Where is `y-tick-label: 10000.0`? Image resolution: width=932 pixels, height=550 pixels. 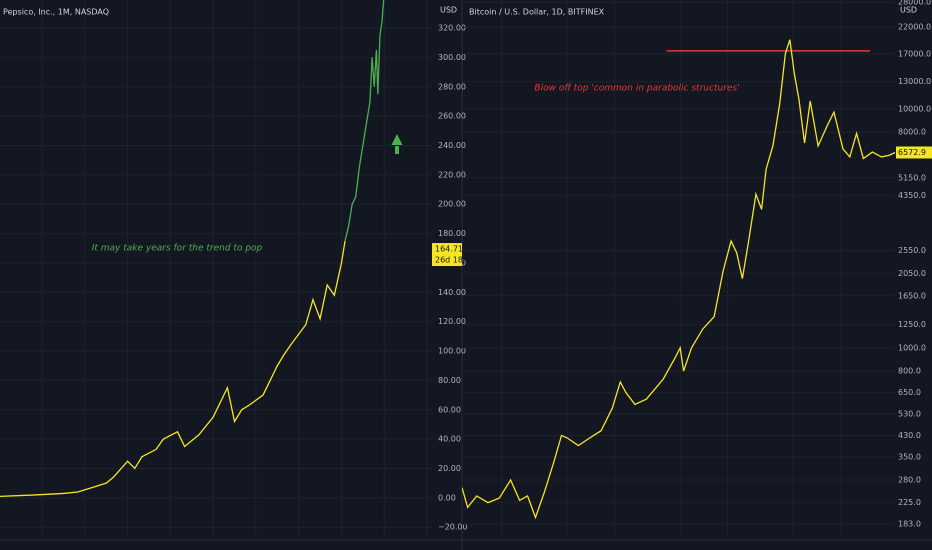
y-tick-label: 10000.0 is located at coordinates (914, 108).